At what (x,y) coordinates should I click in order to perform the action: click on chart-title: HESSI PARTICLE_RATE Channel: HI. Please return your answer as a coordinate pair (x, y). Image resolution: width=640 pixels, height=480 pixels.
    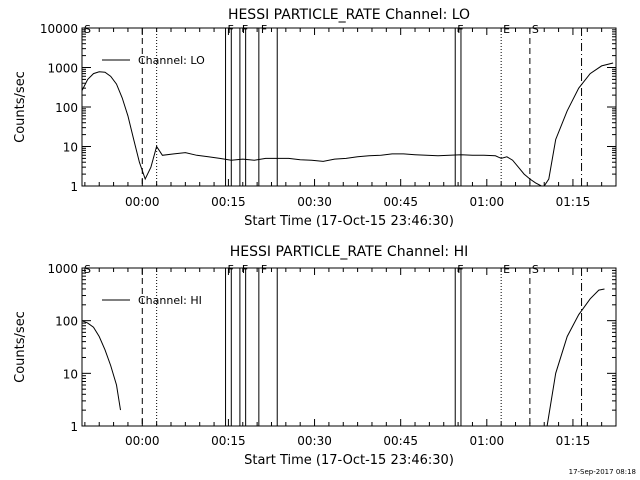
    Looking at the image, I should click on (349, 252).